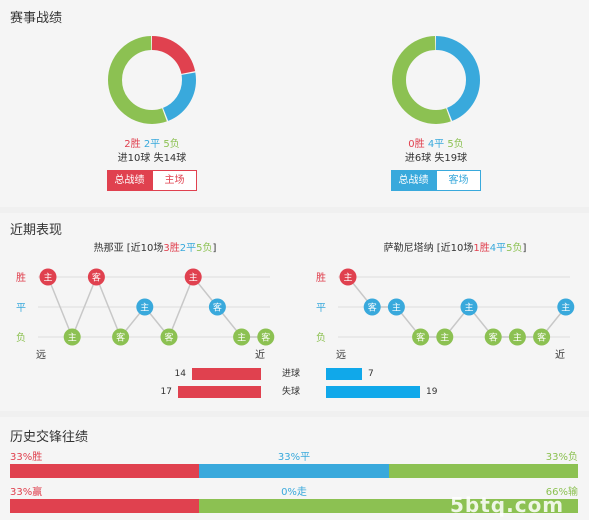 The width and height of the screenshot is (589, 520). I want to click on far-label: 远, so click(341, 355).